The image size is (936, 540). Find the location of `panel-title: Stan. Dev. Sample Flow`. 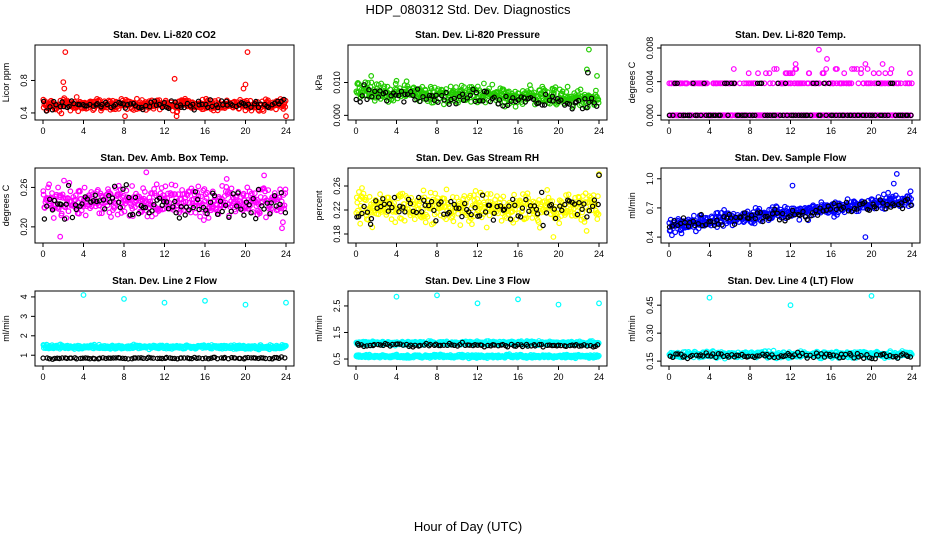

panel-title: Stan. Dev. Sample Flow is located at coordinates (791, 158).